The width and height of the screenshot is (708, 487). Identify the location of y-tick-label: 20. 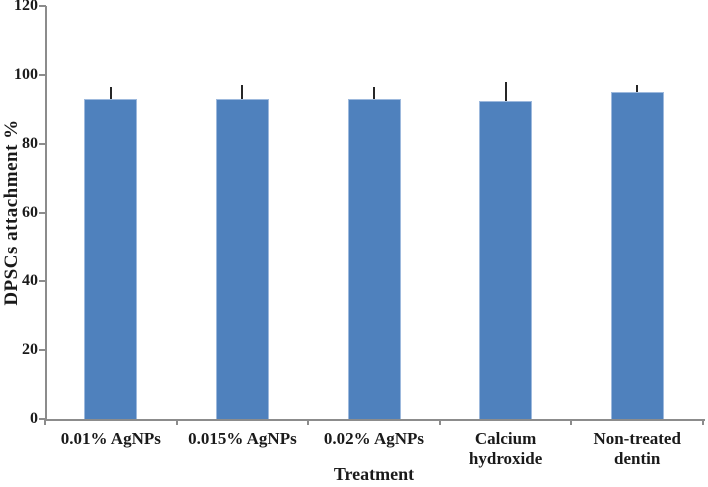
(30, 350).